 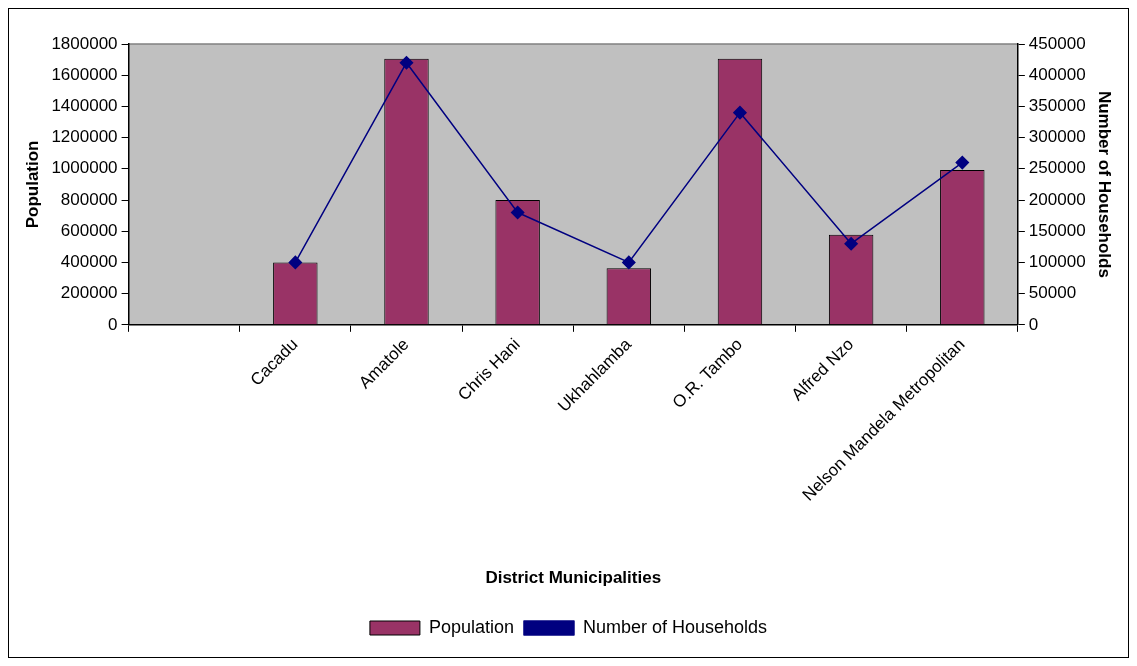 What do you see at coordinates (84, 137) in the screenshot?
I see `y-tick-label: 1200000` at bounding box center [84, 137].